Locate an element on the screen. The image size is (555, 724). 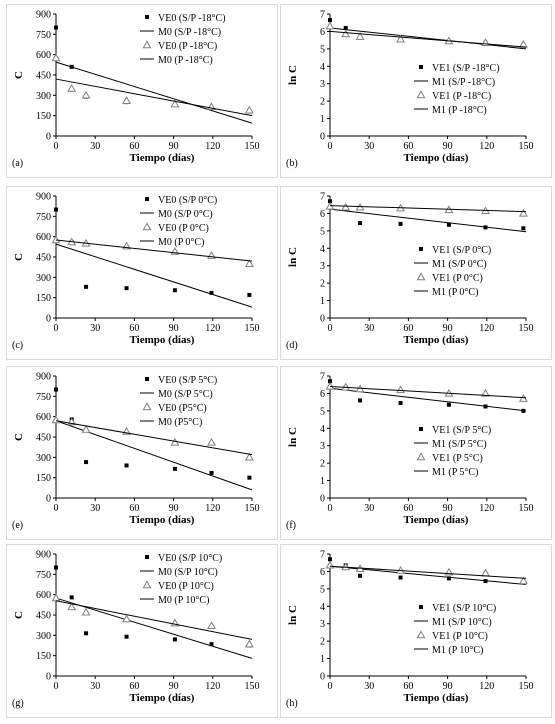
legend-item: VE1 (P 10°C) is located at coordinates (452, 636).